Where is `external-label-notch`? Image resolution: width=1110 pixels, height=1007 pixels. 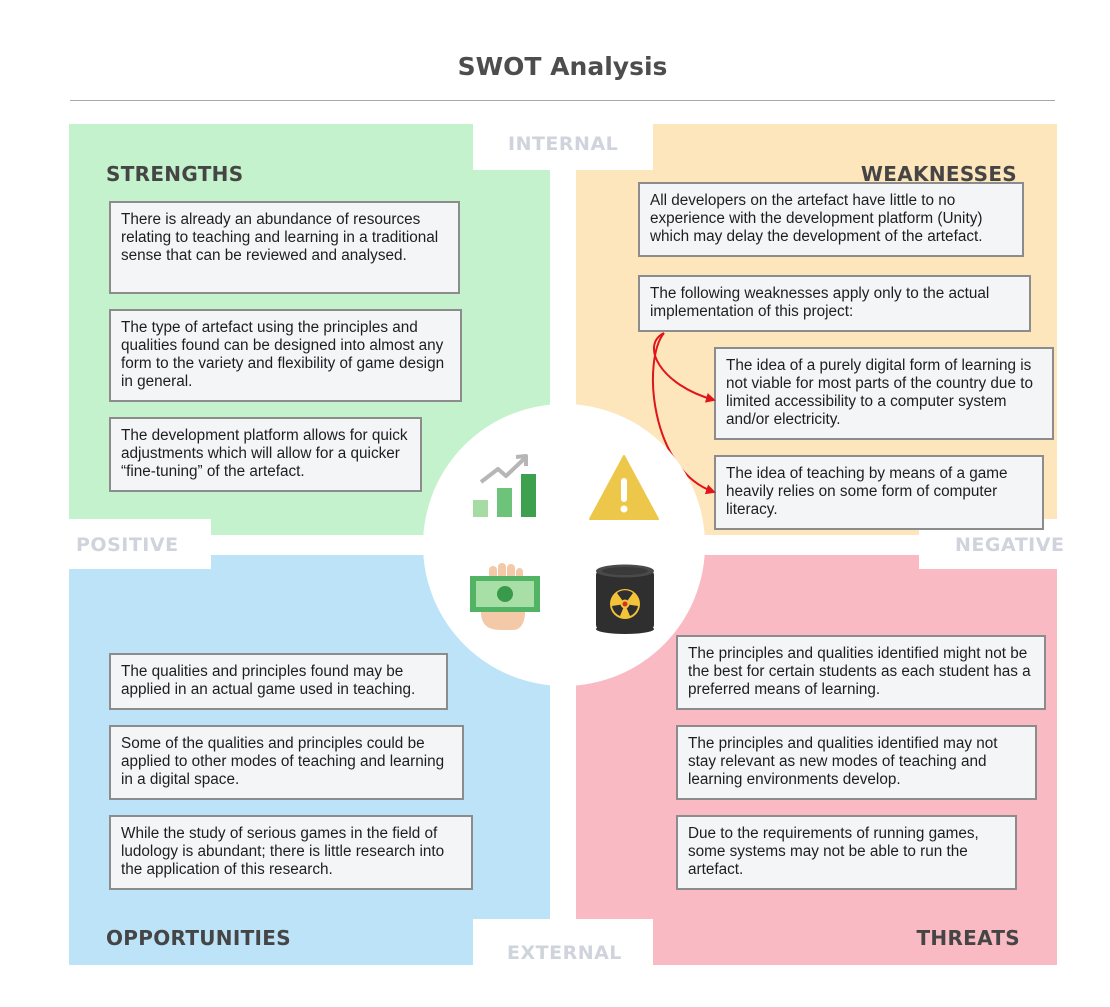 external-label-notch is located at coordinates (563, 942).